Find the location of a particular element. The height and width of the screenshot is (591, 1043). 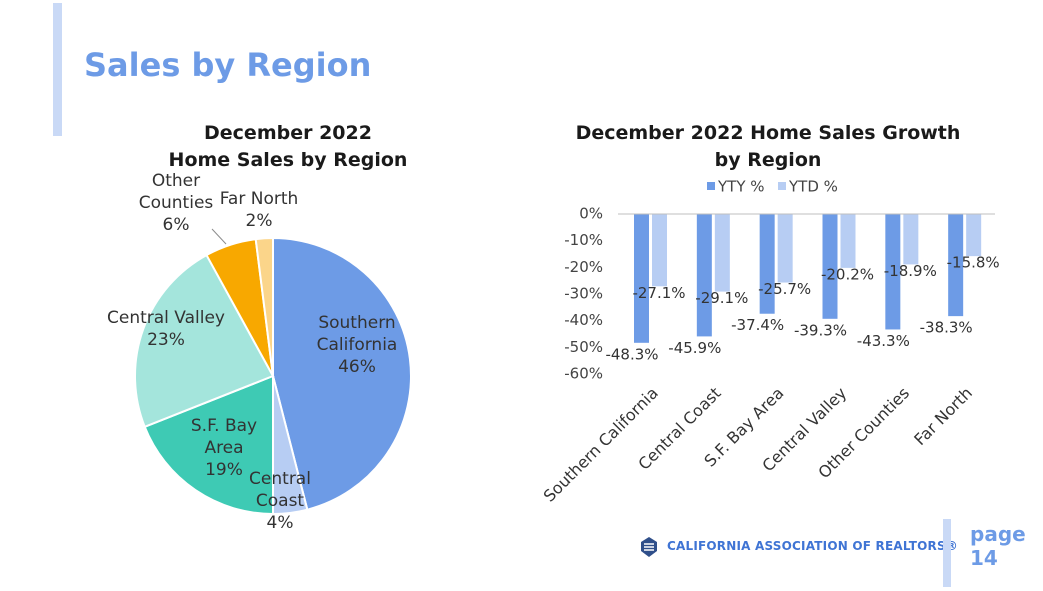

page-number-label: page 14 is located at coordinates (998, 546).